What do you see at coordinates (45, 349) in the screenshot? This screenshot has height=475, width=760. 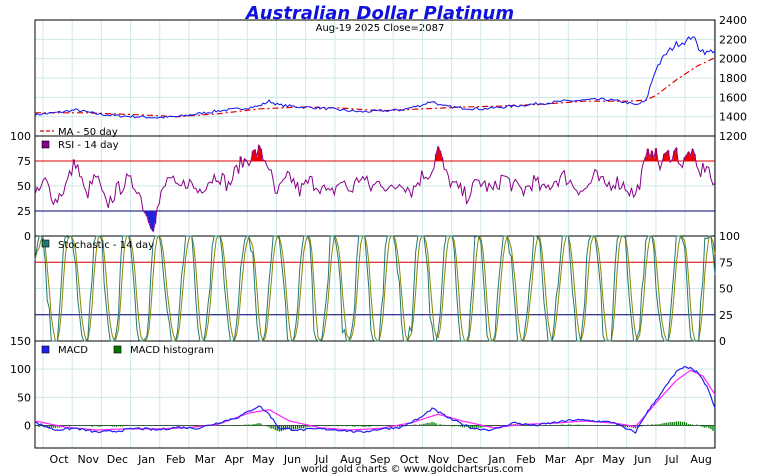 I see `legend-macd-swatch` at bounding box center [45, 349].